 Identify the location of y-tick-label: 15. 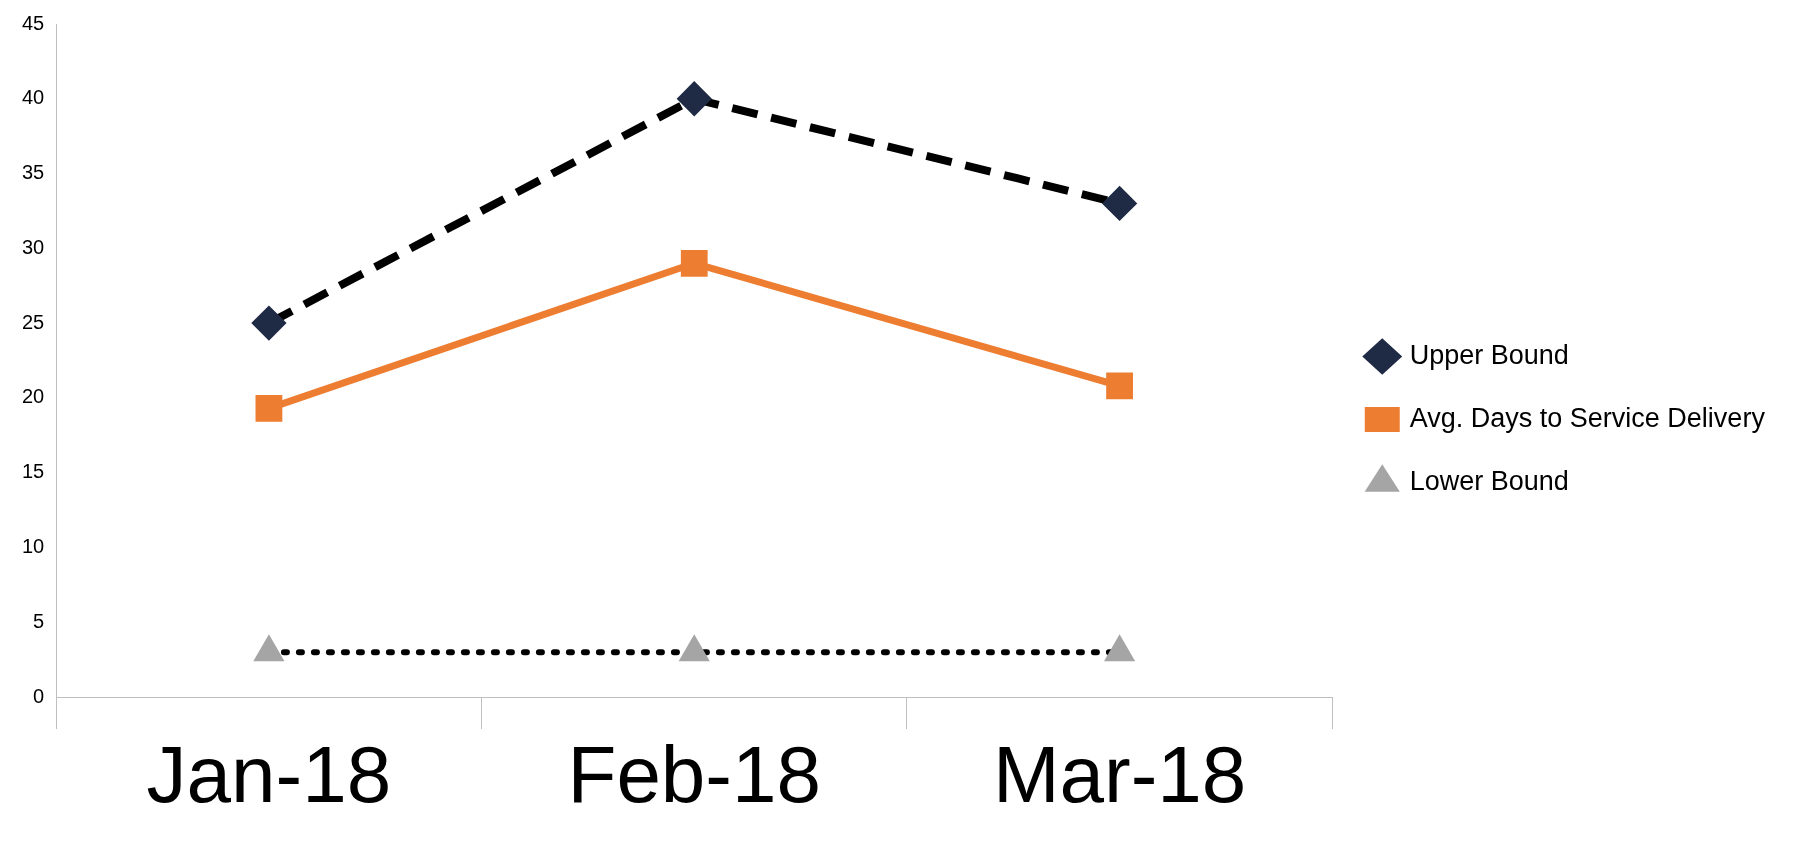
(33, 471).